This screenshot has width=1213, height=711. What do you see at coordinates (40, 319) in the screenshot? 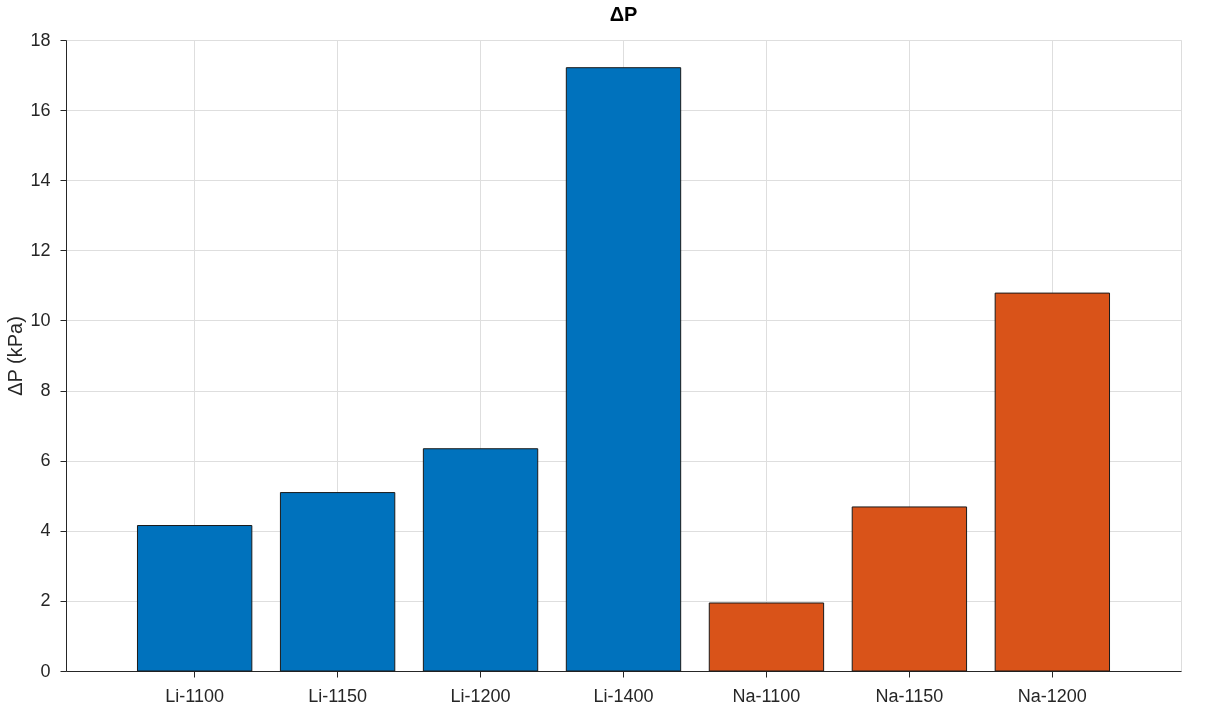
I see `y-tick-label: 10` at bounding box center [40, 319].